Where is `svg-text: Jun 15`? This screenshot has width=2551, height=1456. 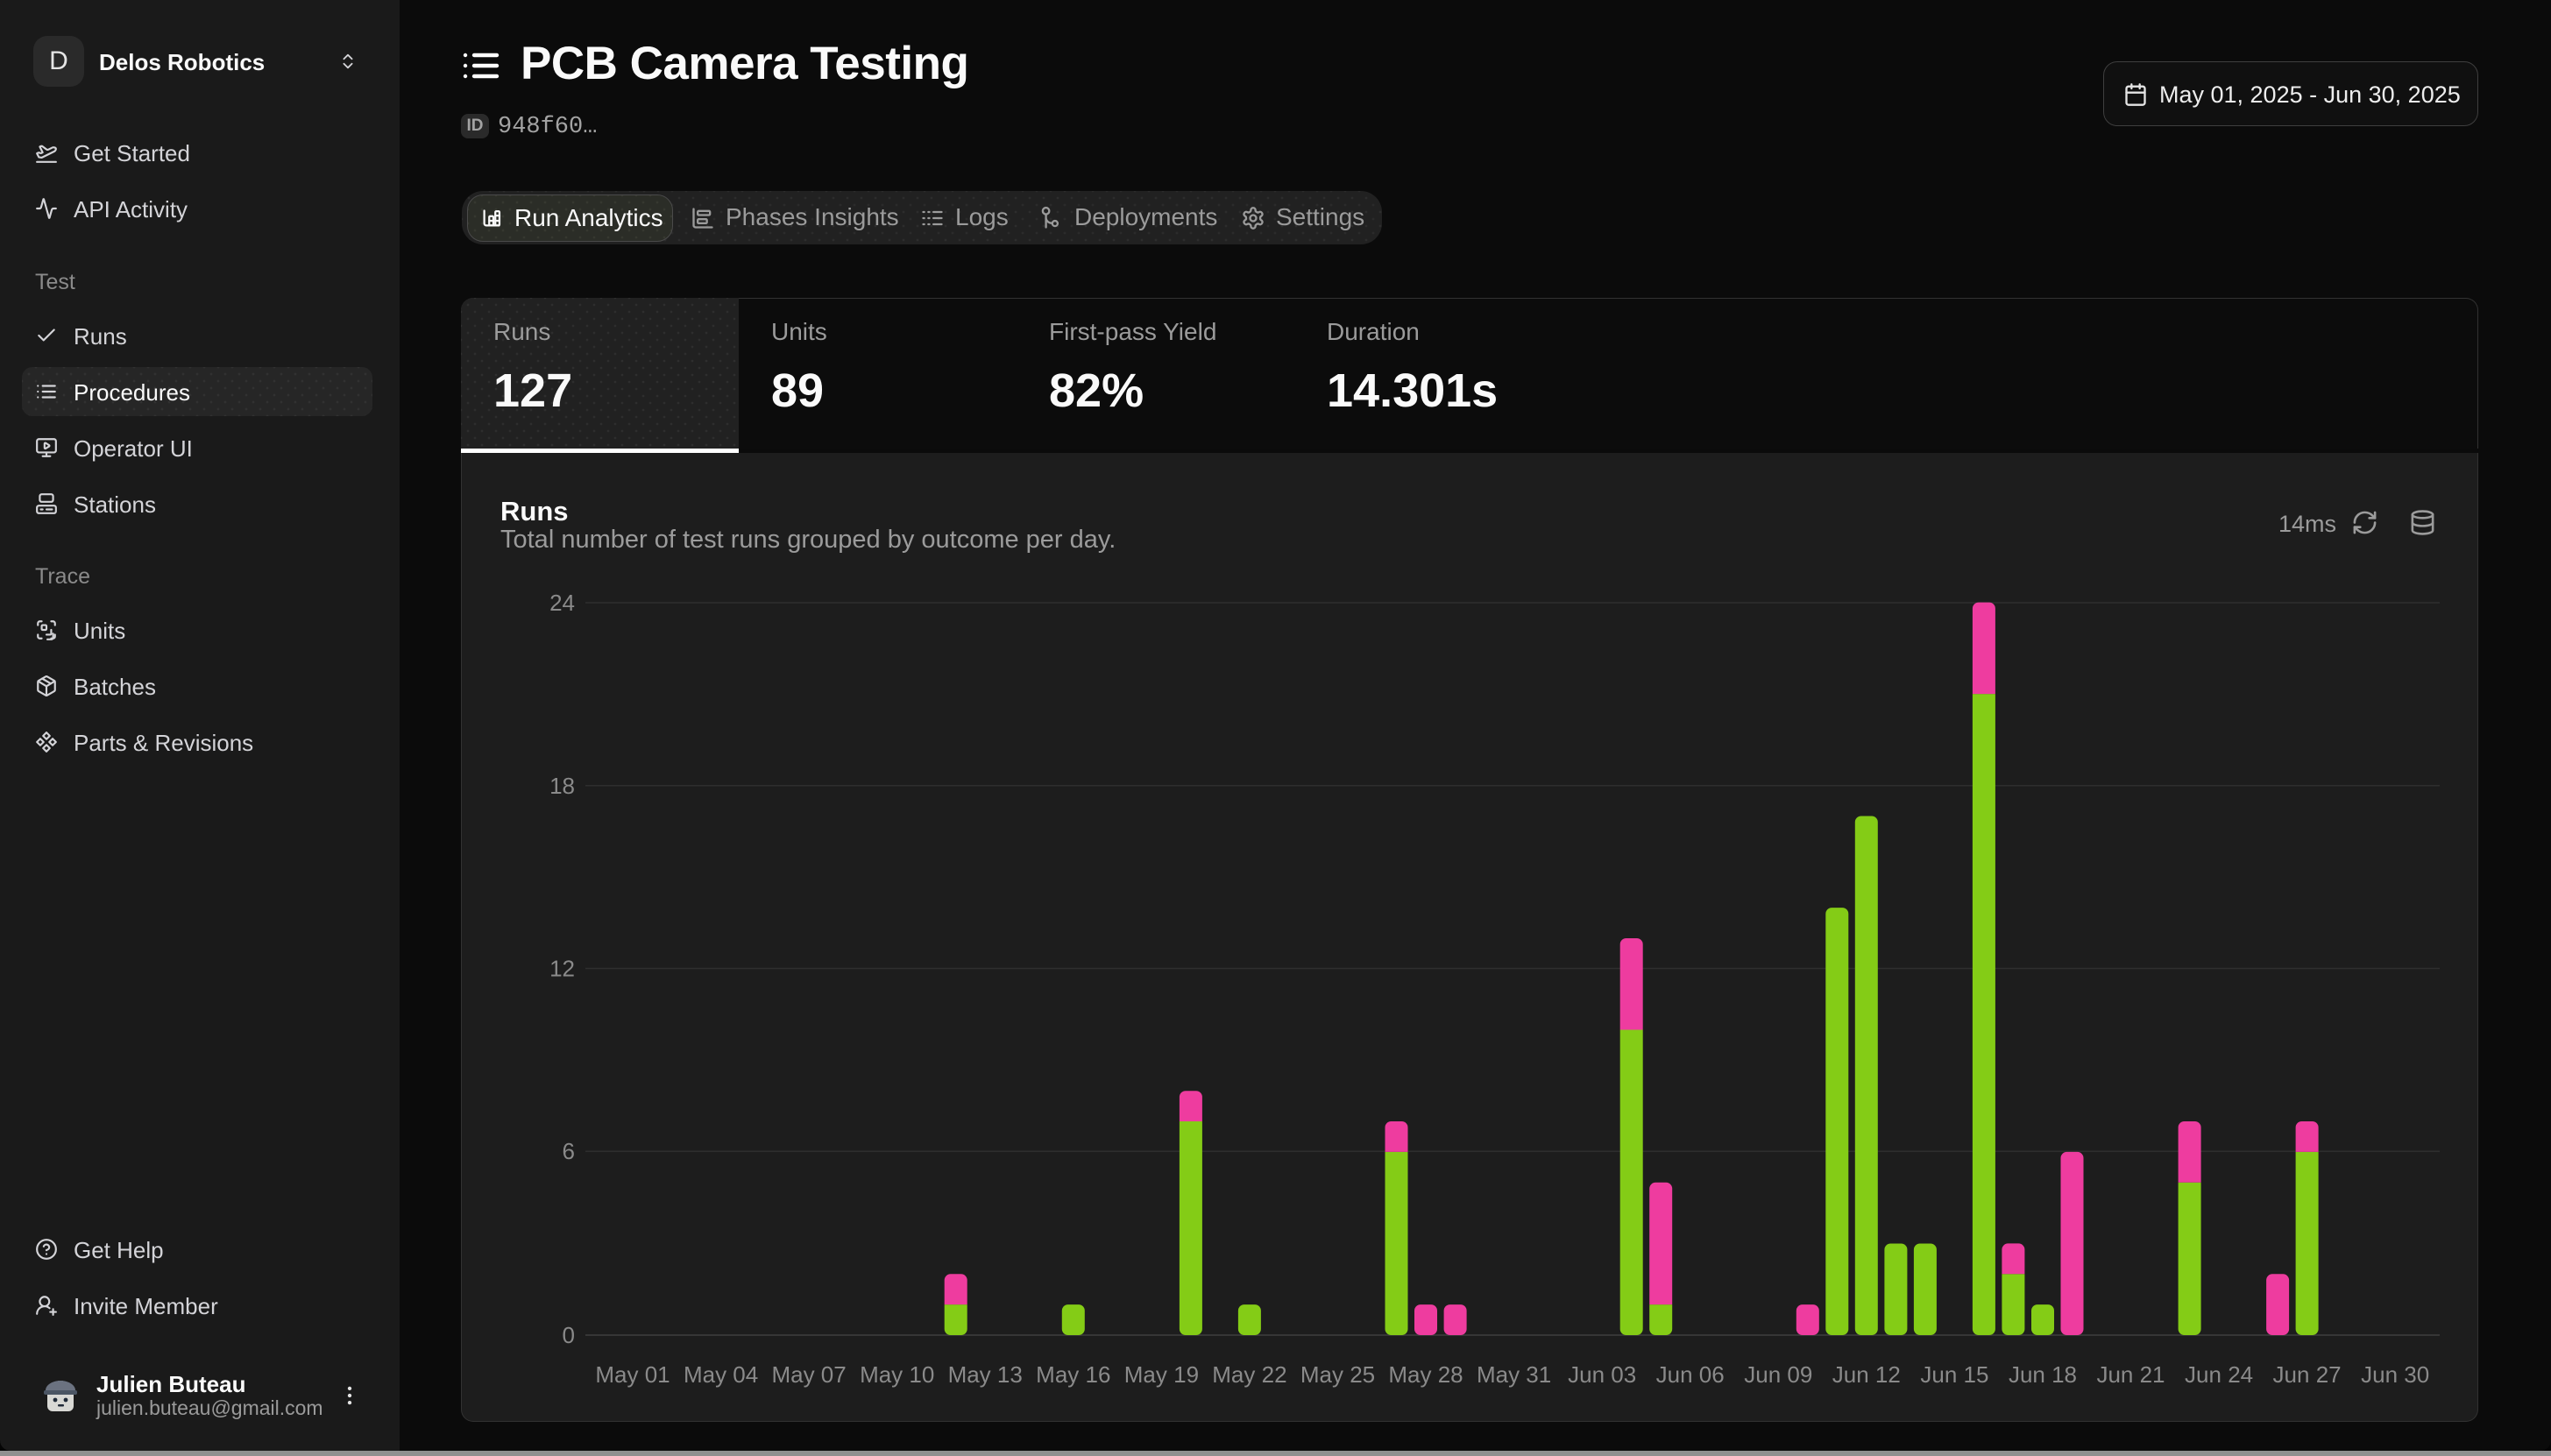
svg-text: Jun 15 is located at coordinates (1954, 1374).